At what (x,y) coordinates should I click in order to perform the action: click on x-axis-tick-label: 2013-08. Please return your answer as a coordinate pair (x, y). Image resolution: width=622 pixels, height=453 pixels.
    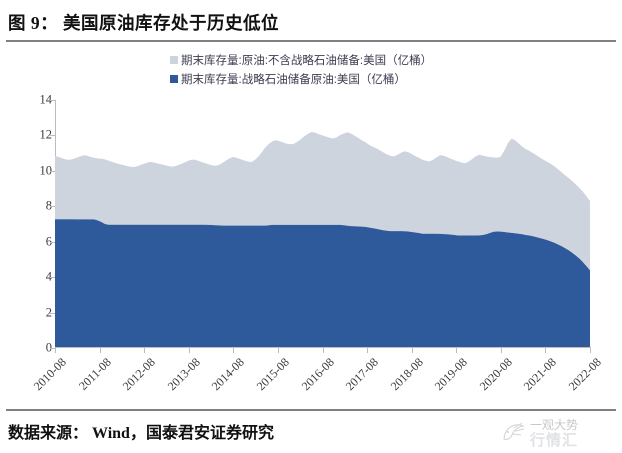
    Looking at the image, I should click on (183, 374).